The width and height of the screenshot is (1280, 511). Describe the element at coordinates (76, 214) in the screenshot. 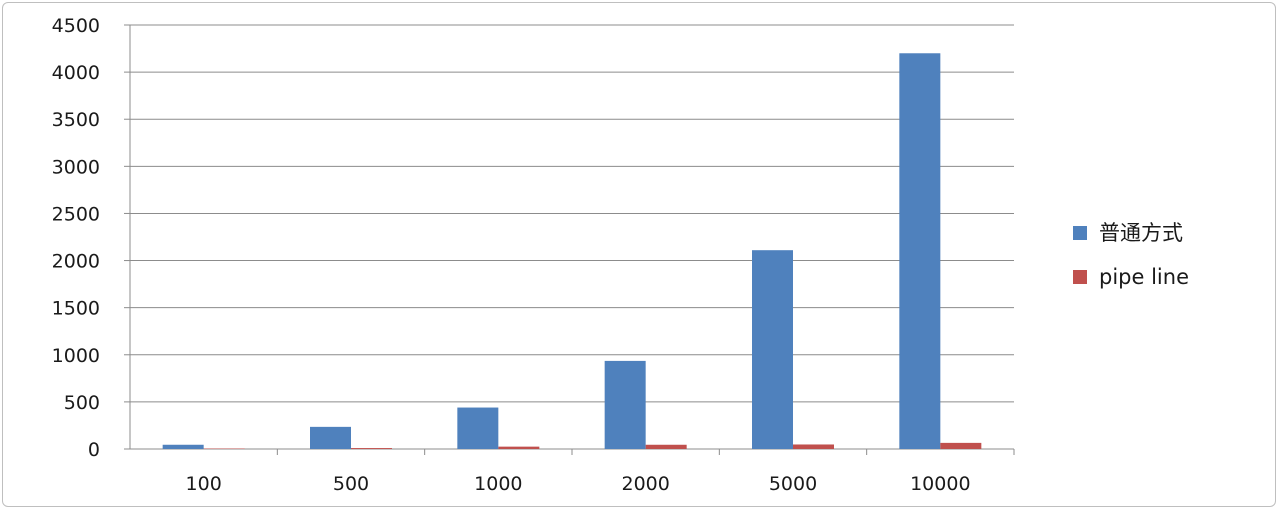

I see `y-tick-label-2500: 2500` at that location.